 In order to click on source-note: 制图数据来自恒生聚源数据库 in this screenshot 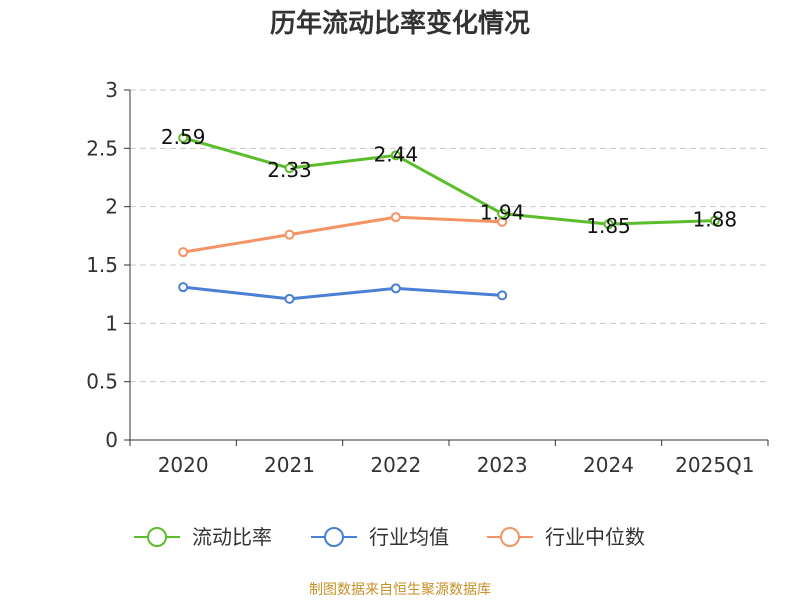, I will do `click(400, 590)`.